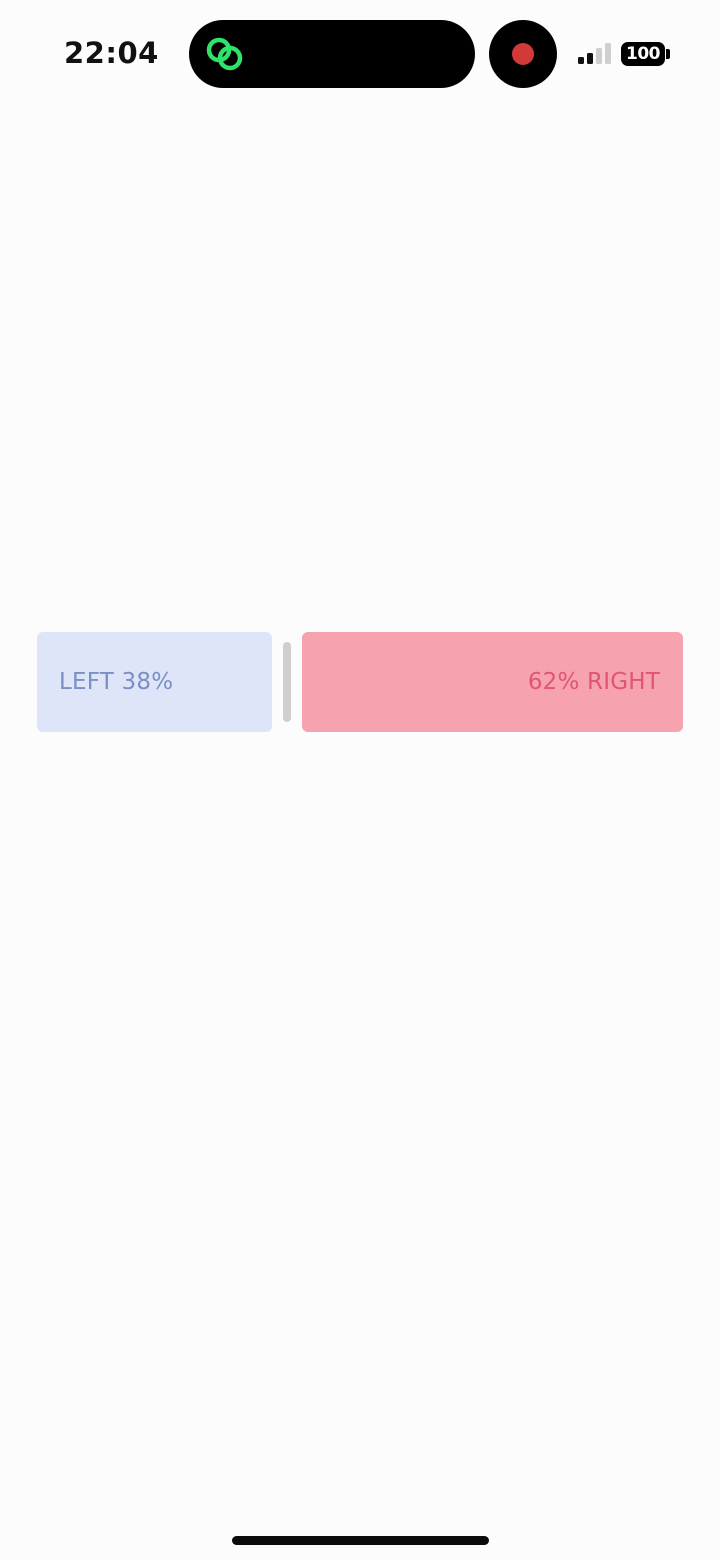  What do you see at coordinates (116, 682) in the screenshot?
I see `left-panel-label: LEFT 38%` at bounding box center [116, 682].